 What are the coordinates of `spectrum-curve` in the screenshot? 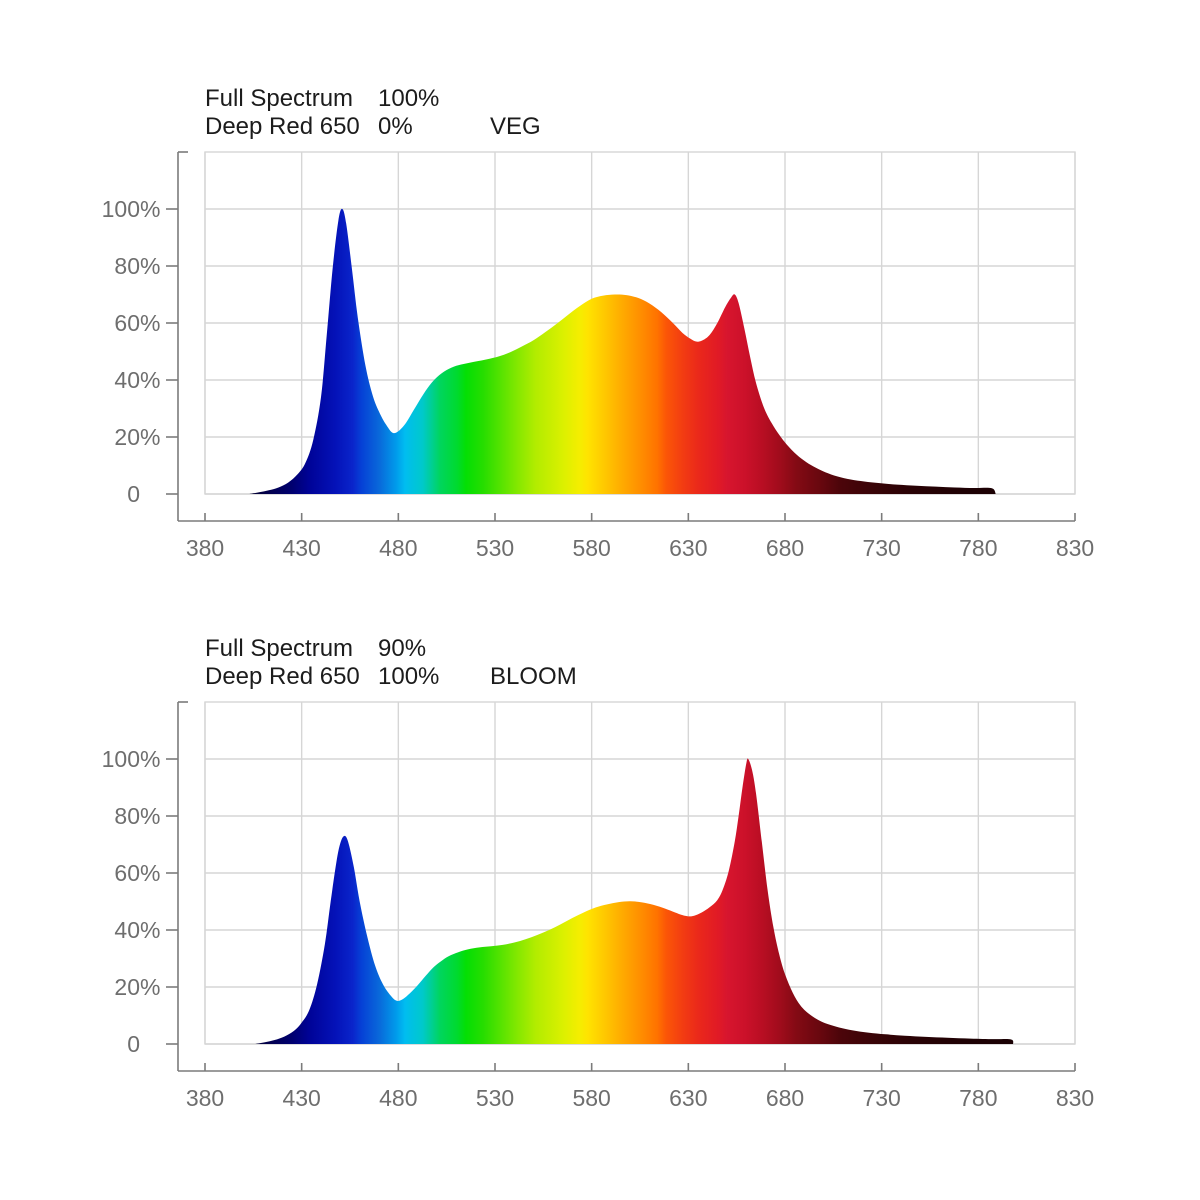 It's located at (622, 351).